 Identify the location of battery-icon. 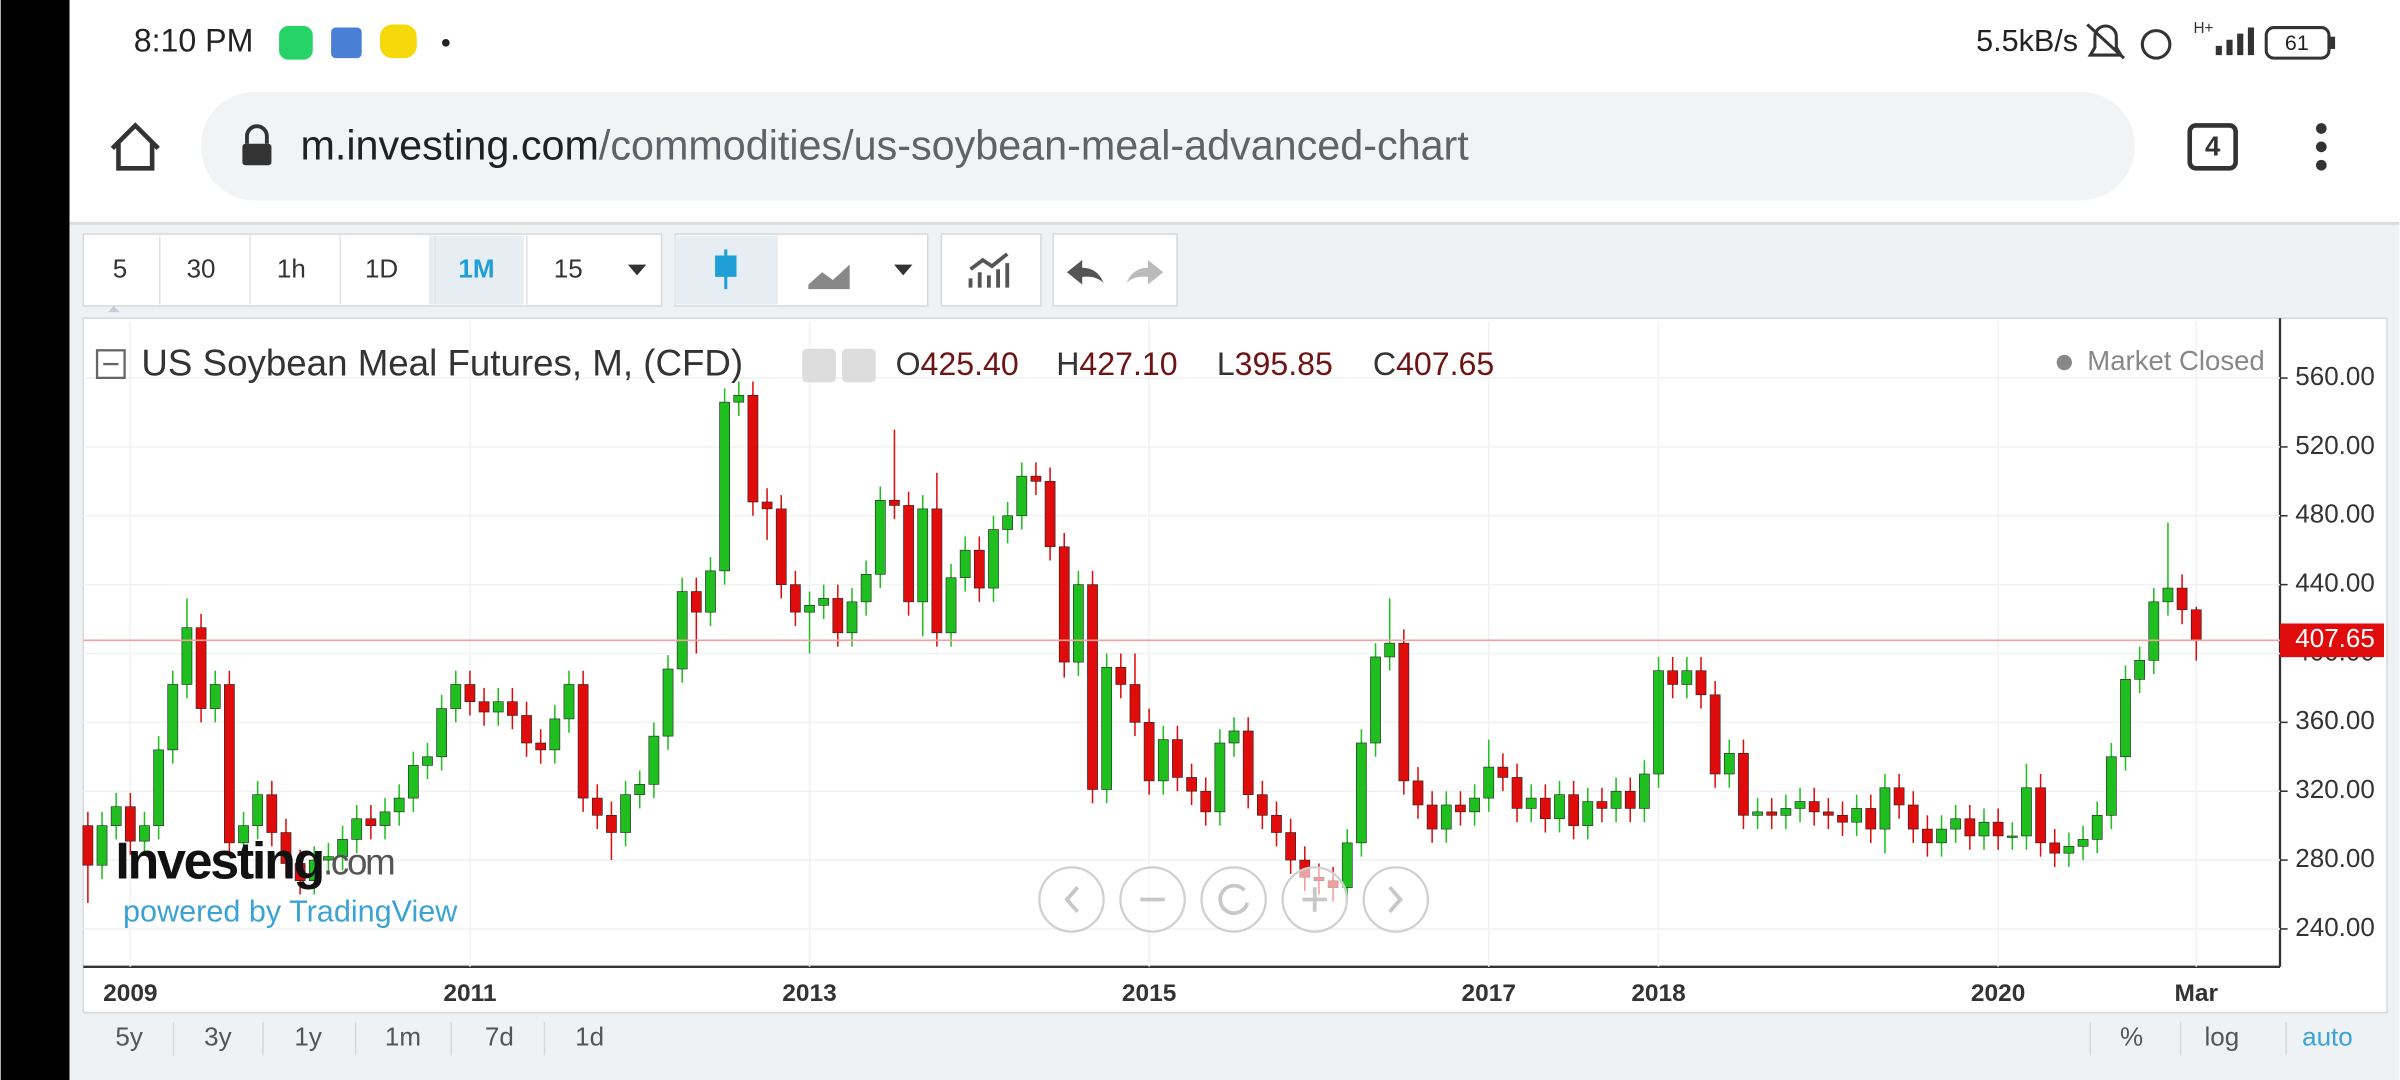
(2297, 43).